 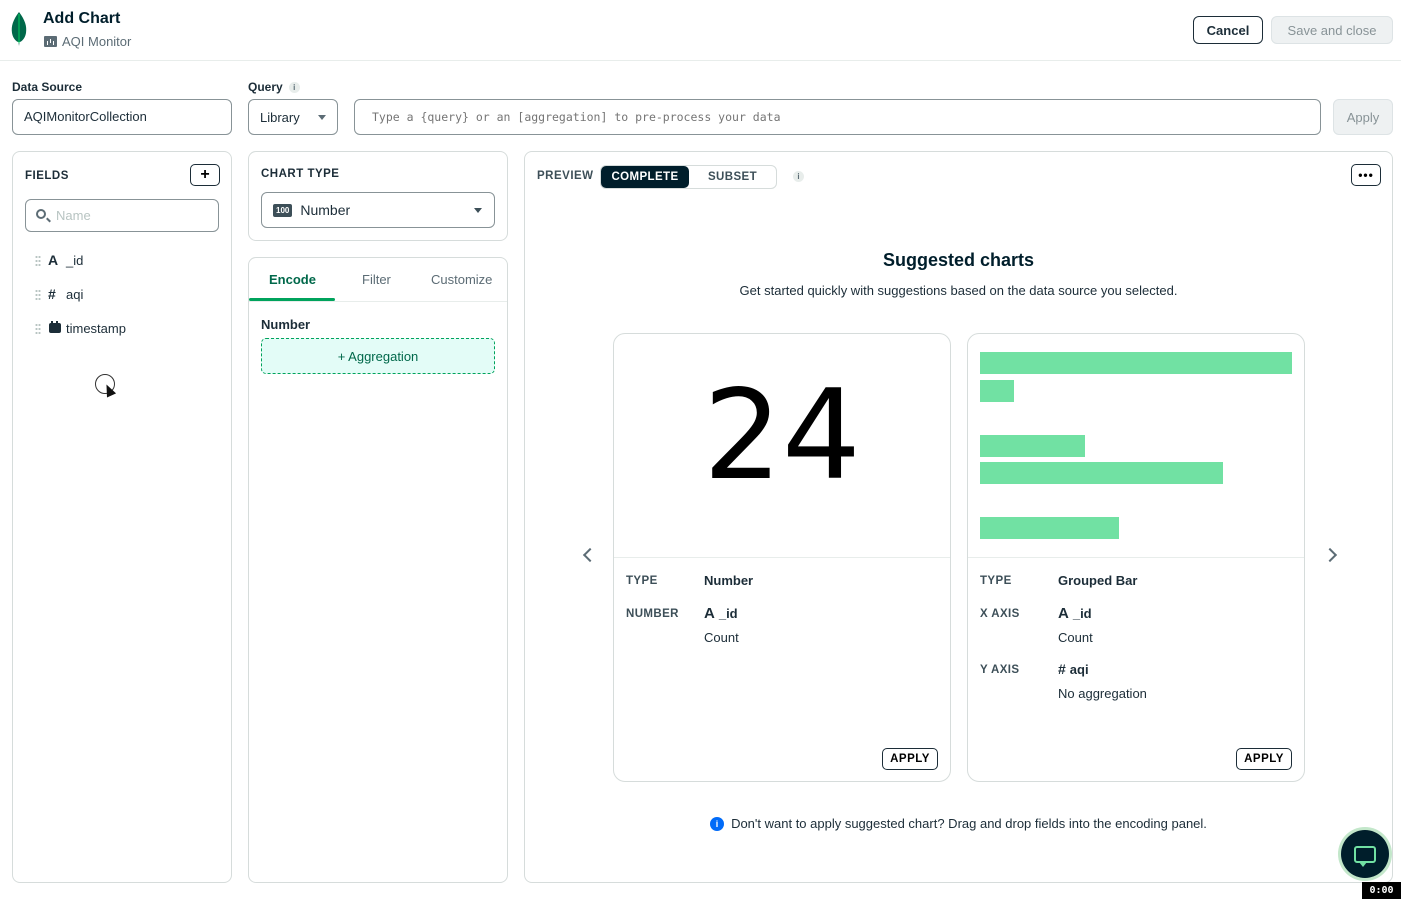 What do you see at coordinates (50, 41) in the screenshot?
I see `dashboard-icon` at bounding box center [50, 41].